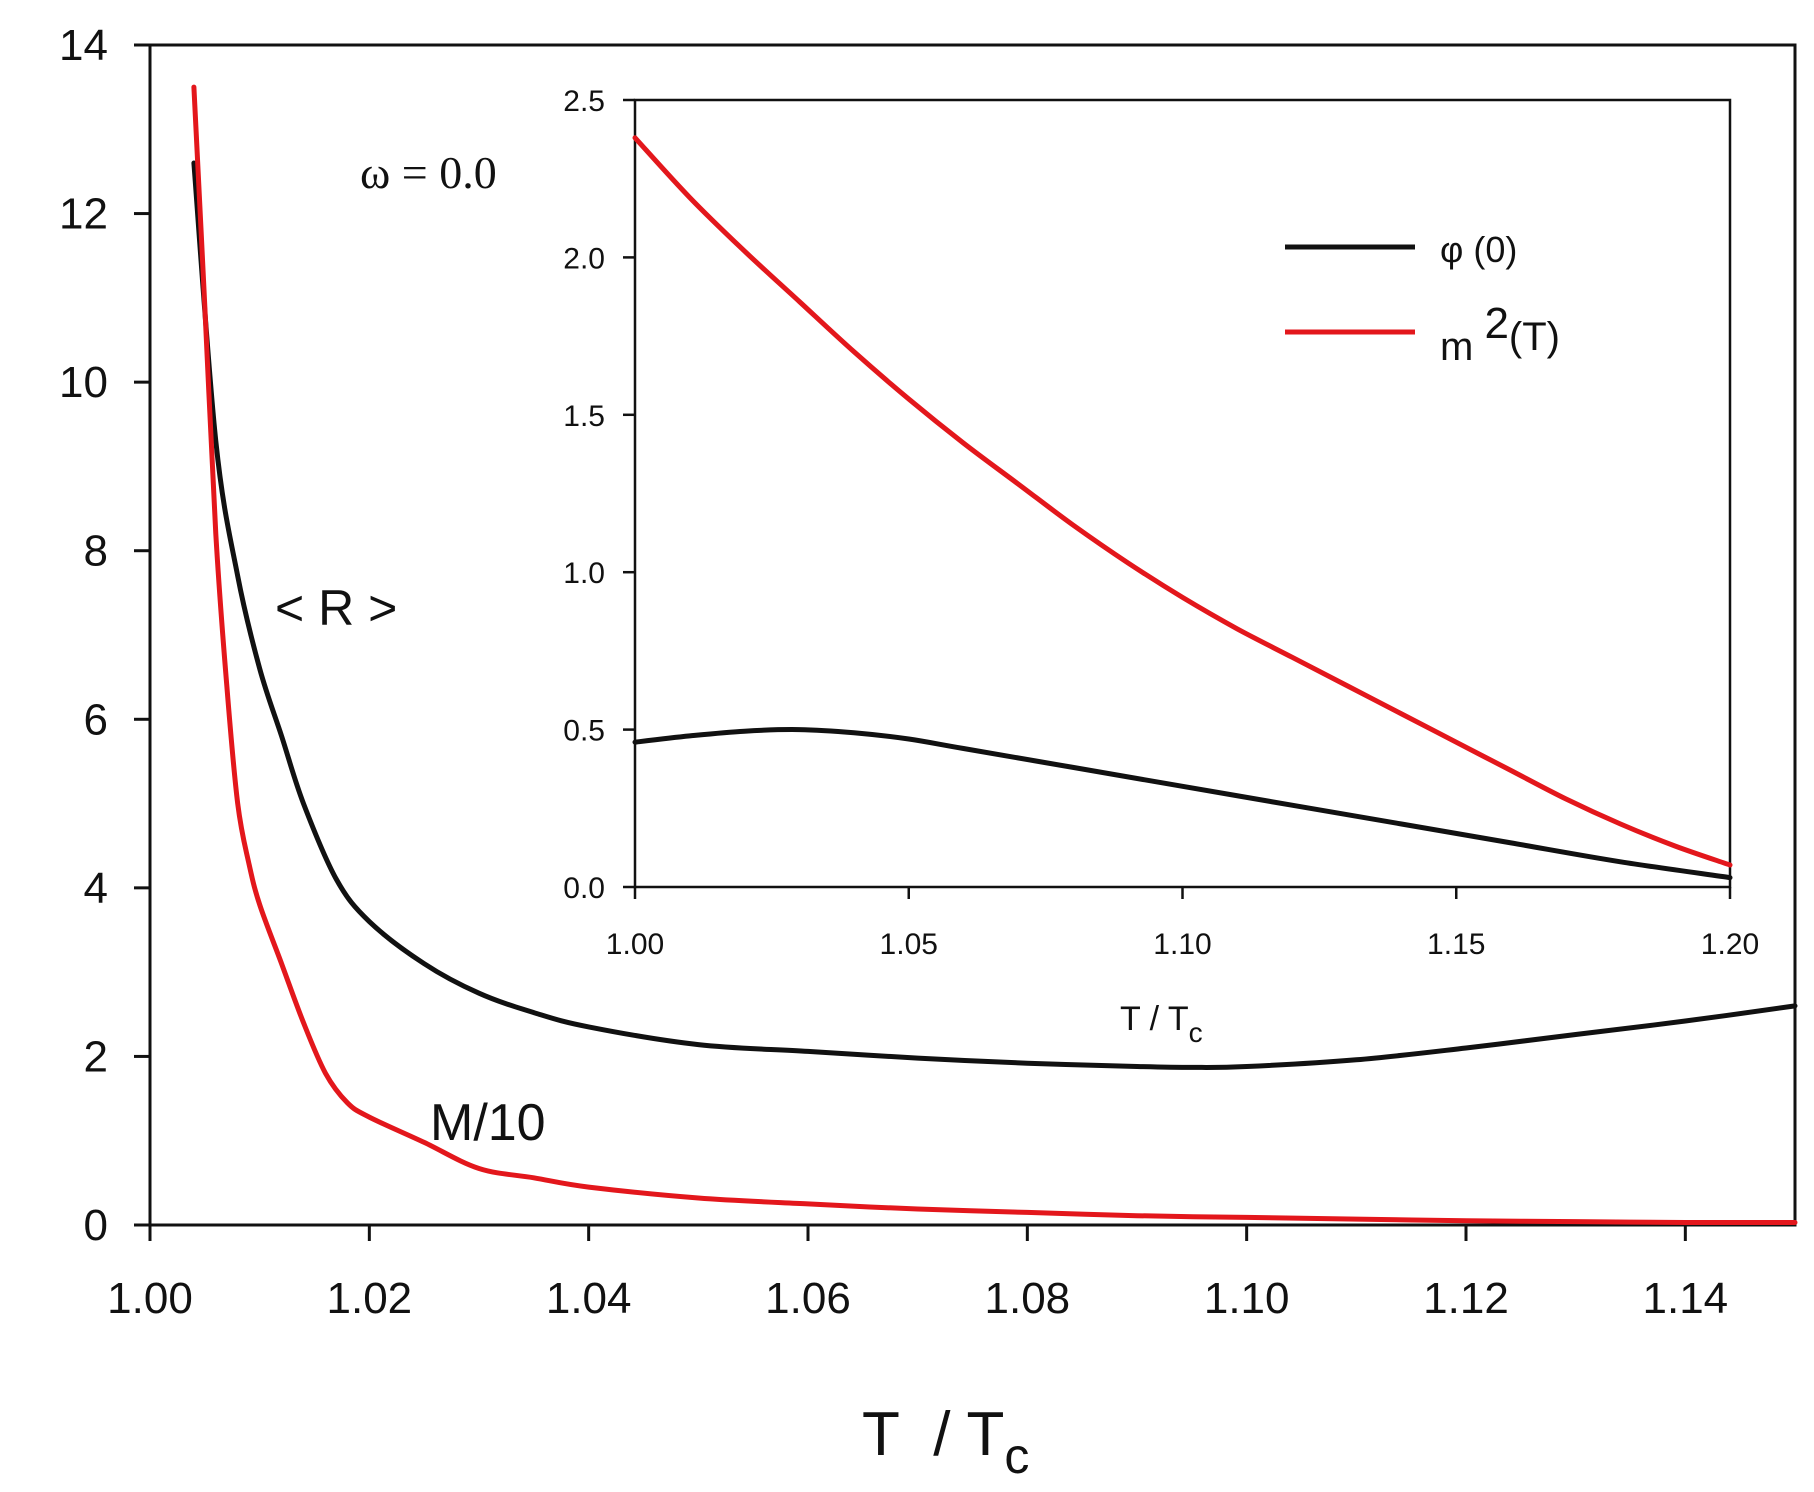  What do you see at coordinates (1422, 299) in the screenshot?
I see `inset-legend: φ (0) m 2(T)` at bounding box center [1422, 299].